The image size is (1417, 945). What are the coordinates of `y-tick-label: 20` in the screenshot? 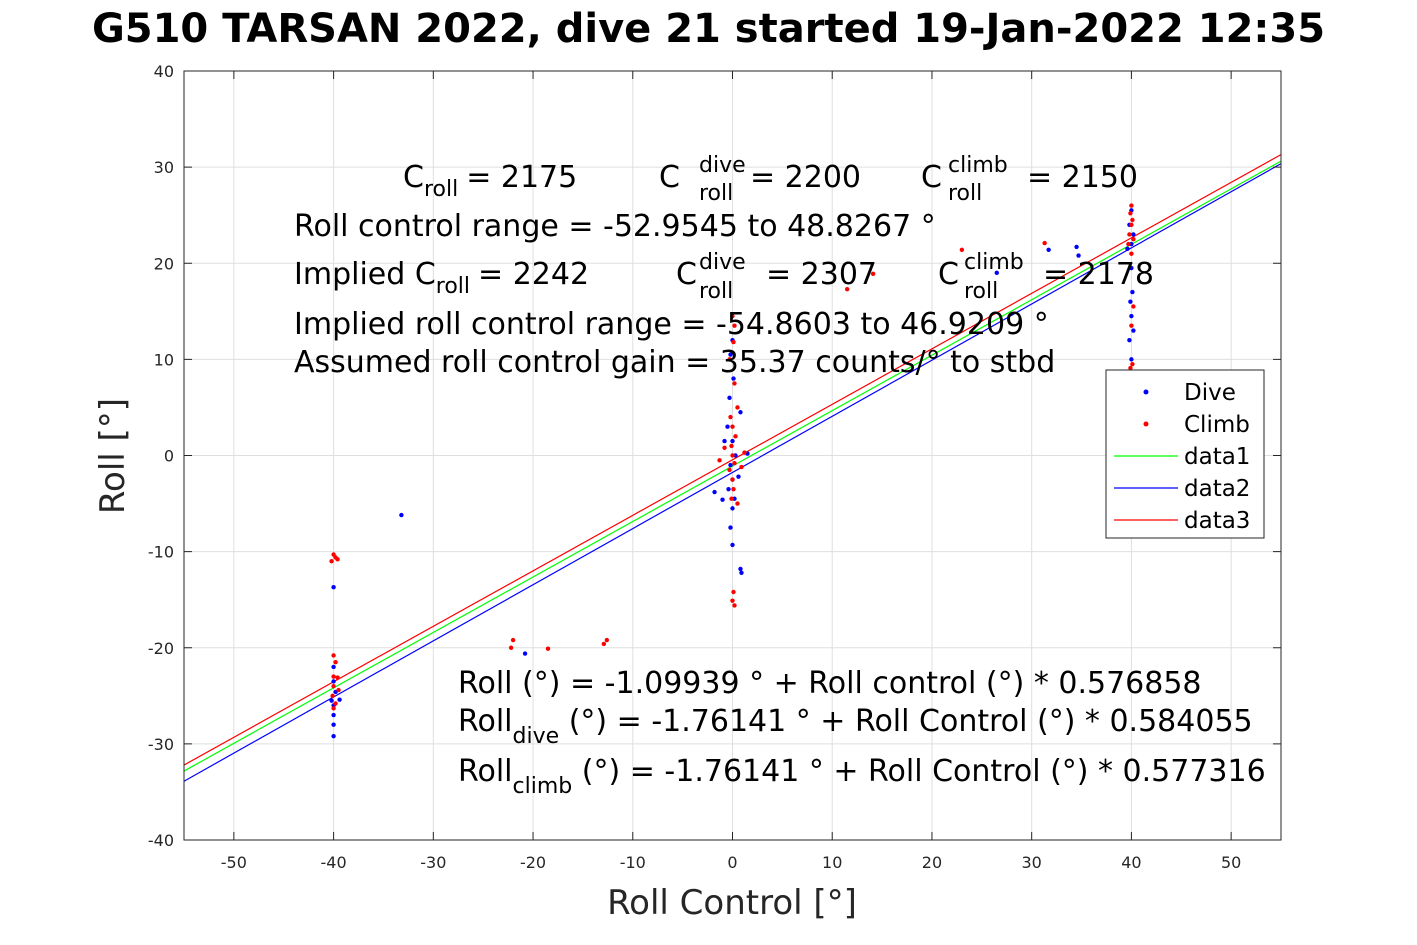 It's located at (164, 263).